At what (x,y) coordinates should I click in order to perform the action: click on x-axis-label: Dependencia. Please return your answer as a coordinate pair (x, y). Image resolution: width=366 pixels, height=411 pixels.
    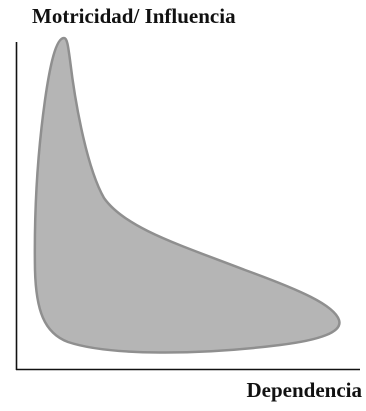
    Looking at the image, I should click on (304, 390).